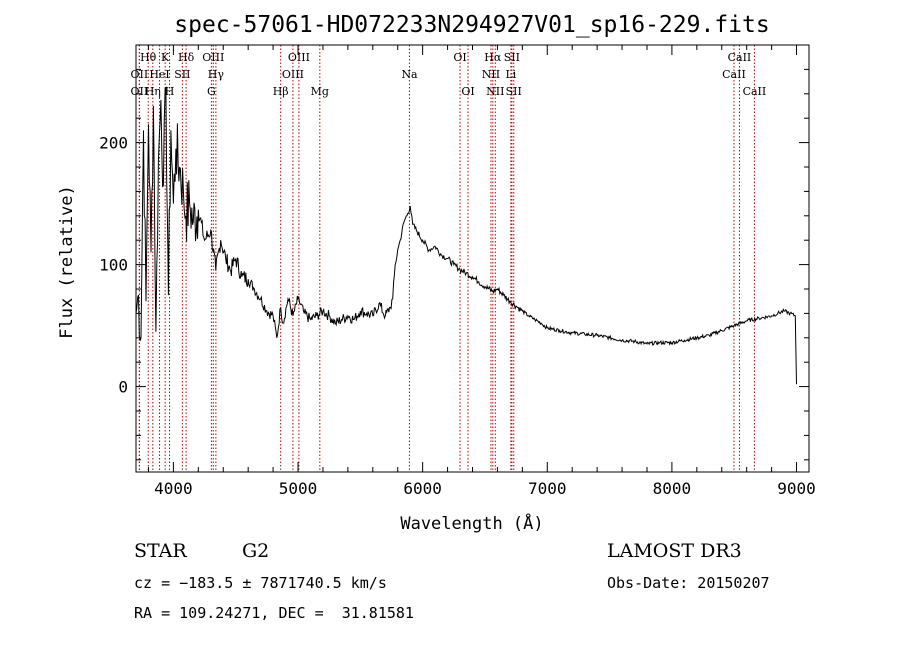  I want to click on x-tick-label-4: 8000, so click(672, 488).